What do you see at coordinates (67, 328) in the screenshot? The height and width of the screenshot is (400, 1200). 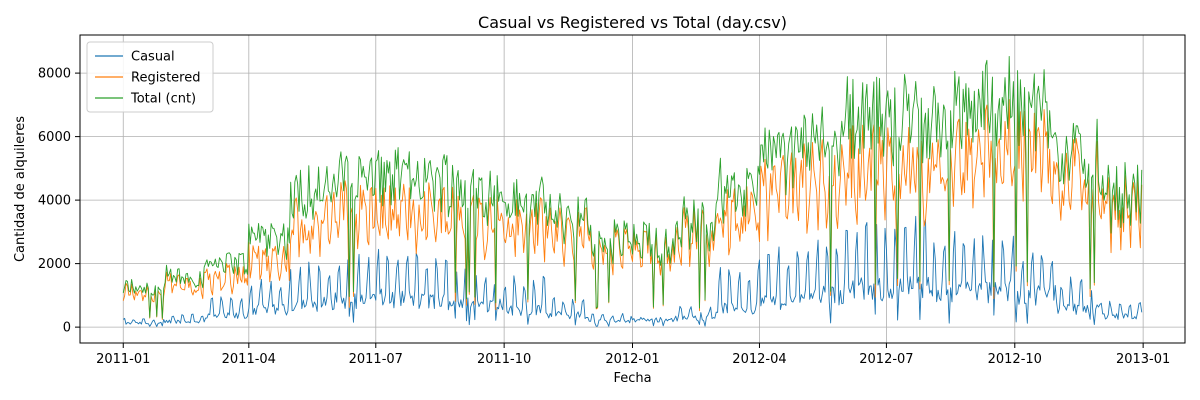 I see `y-tick-label: 0` at bounding box center [67, 328].